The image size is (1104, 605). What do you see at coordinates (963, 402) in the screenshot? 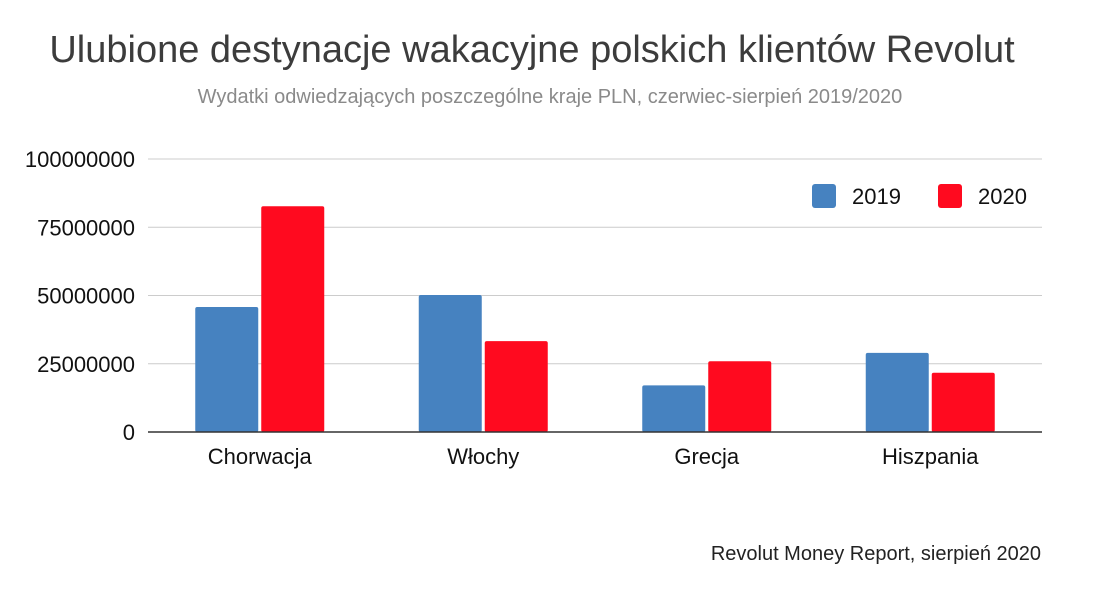
I see `bar-2020-hiszpania` at bounding box center [963, 402].